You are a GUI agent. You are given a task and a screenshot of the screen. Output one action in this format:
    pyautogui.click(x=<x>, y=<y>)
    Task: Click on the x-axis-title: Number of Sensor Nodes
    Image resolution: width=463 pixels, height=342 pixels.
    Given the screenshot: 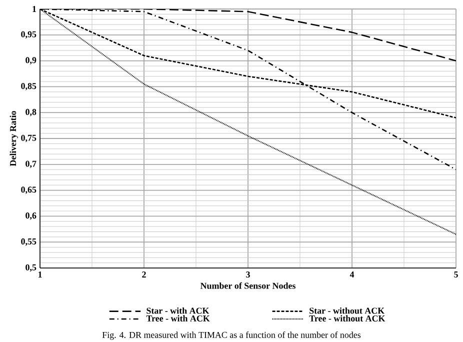 What is the action you would take?
    pyautogui.click(x=248, y=285)
    